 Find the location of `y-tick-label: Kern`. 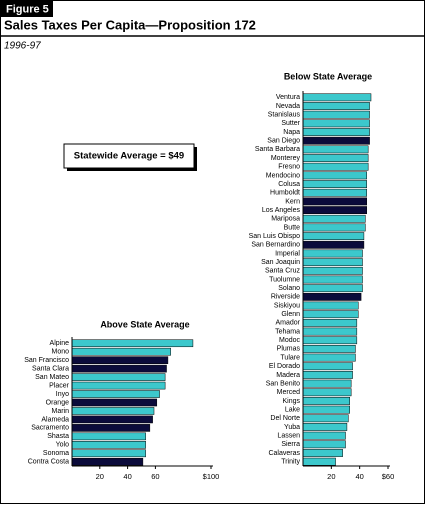

y-tick-label: Kern is located at coordinates (292, 201).